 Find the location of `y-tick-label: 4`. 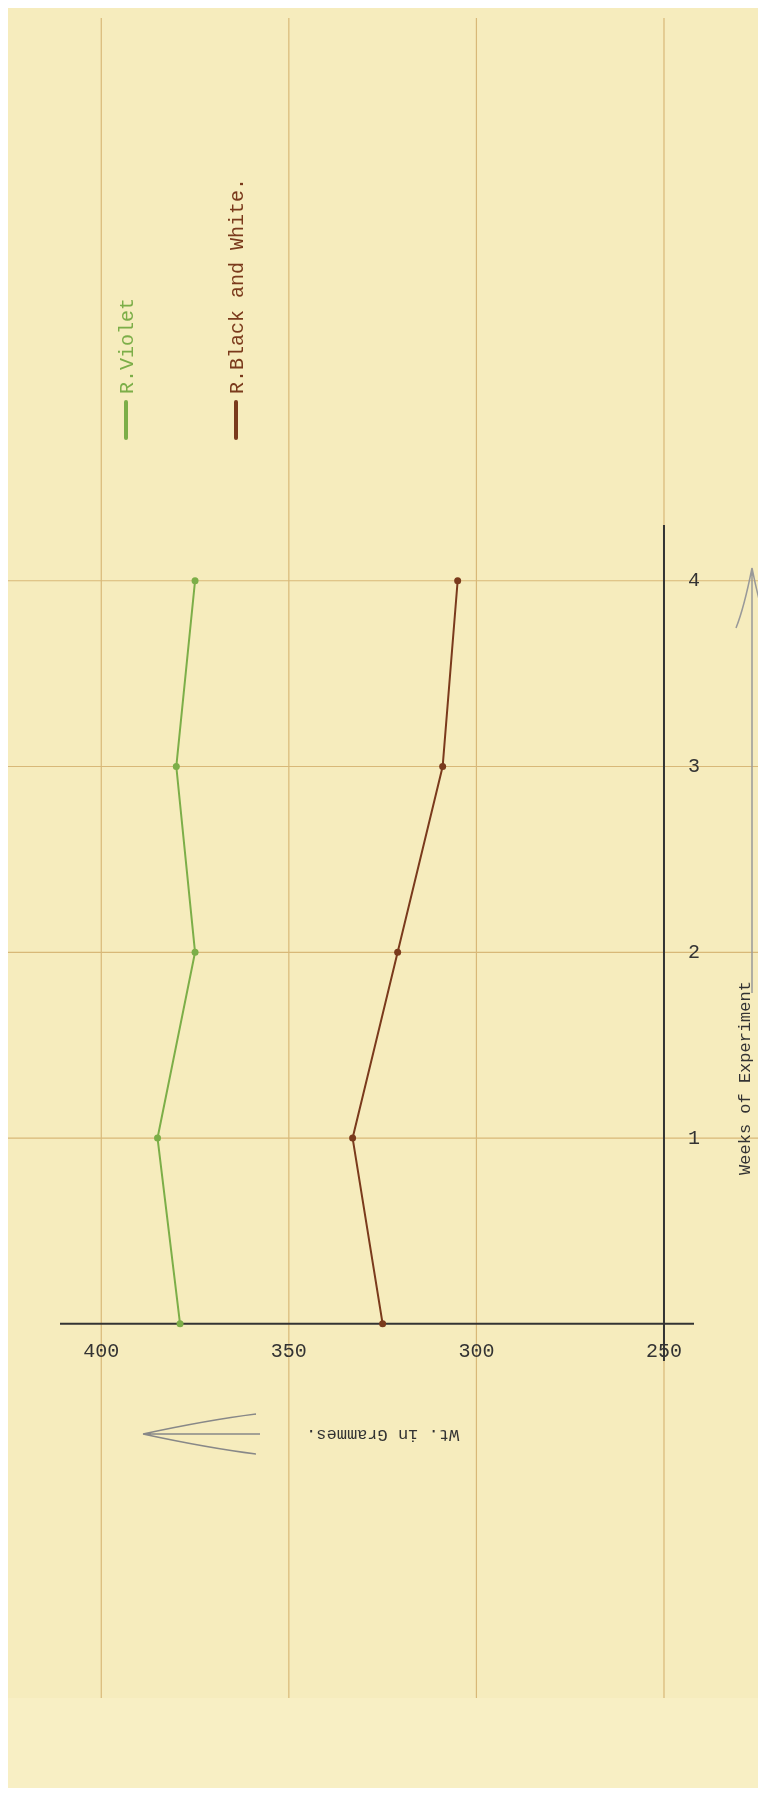

y-tick-label: 4 is located at coordinates (693, 581).